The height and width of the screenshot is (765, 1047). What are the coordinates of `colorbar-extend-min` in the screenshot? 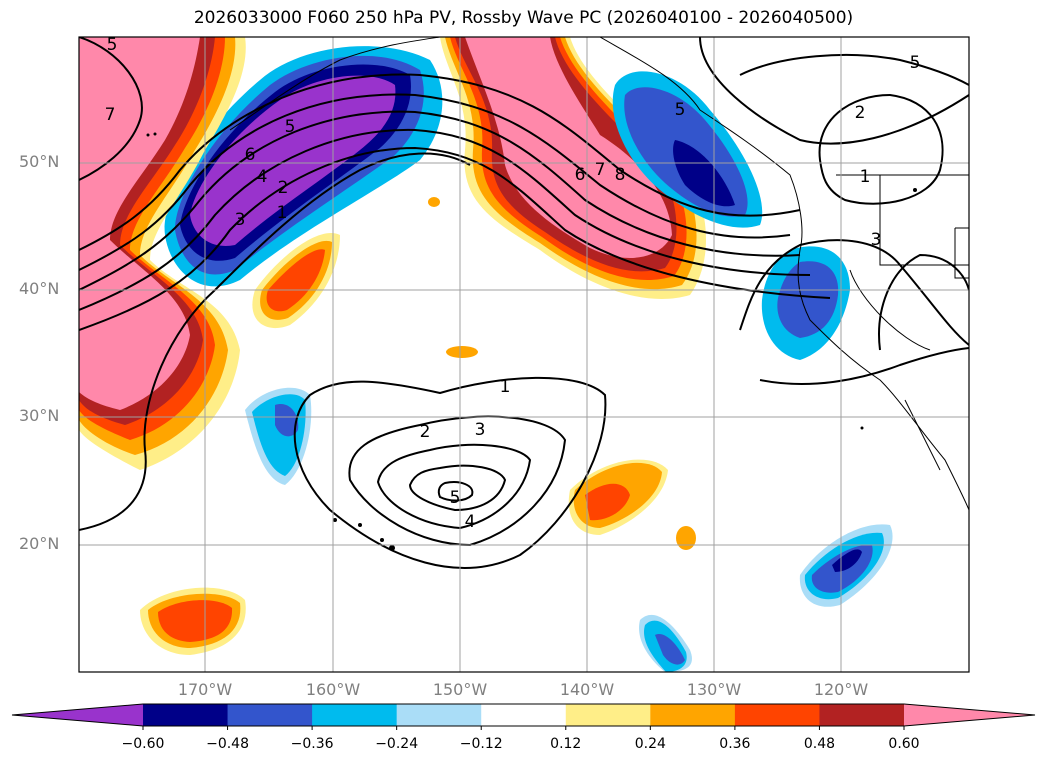 It's located at (77, 715).